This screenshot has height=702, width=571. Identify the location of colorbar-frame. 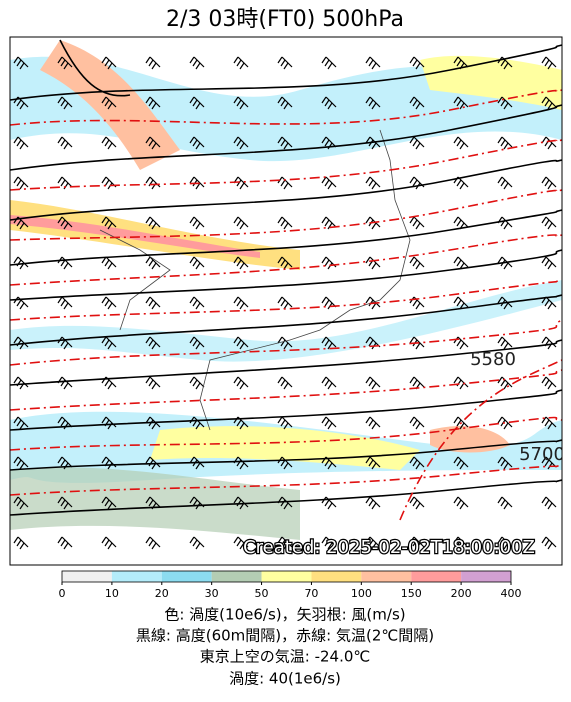
(286, 576).